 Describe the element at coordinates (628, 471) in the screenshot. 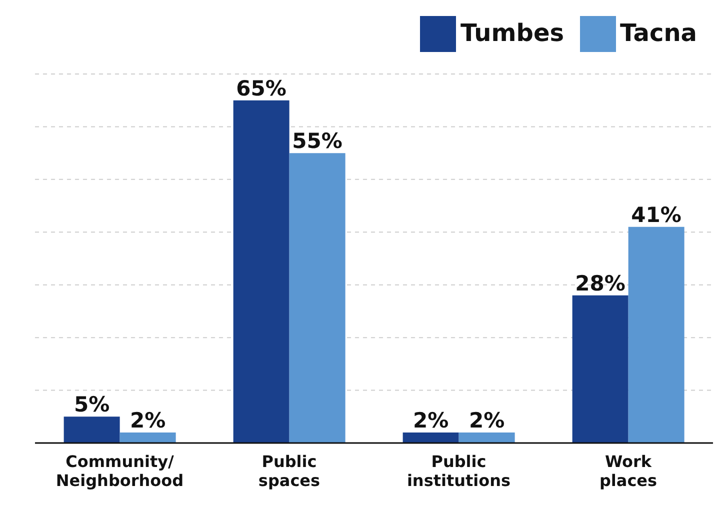

I see `x-tick-label: Work places` at that location.